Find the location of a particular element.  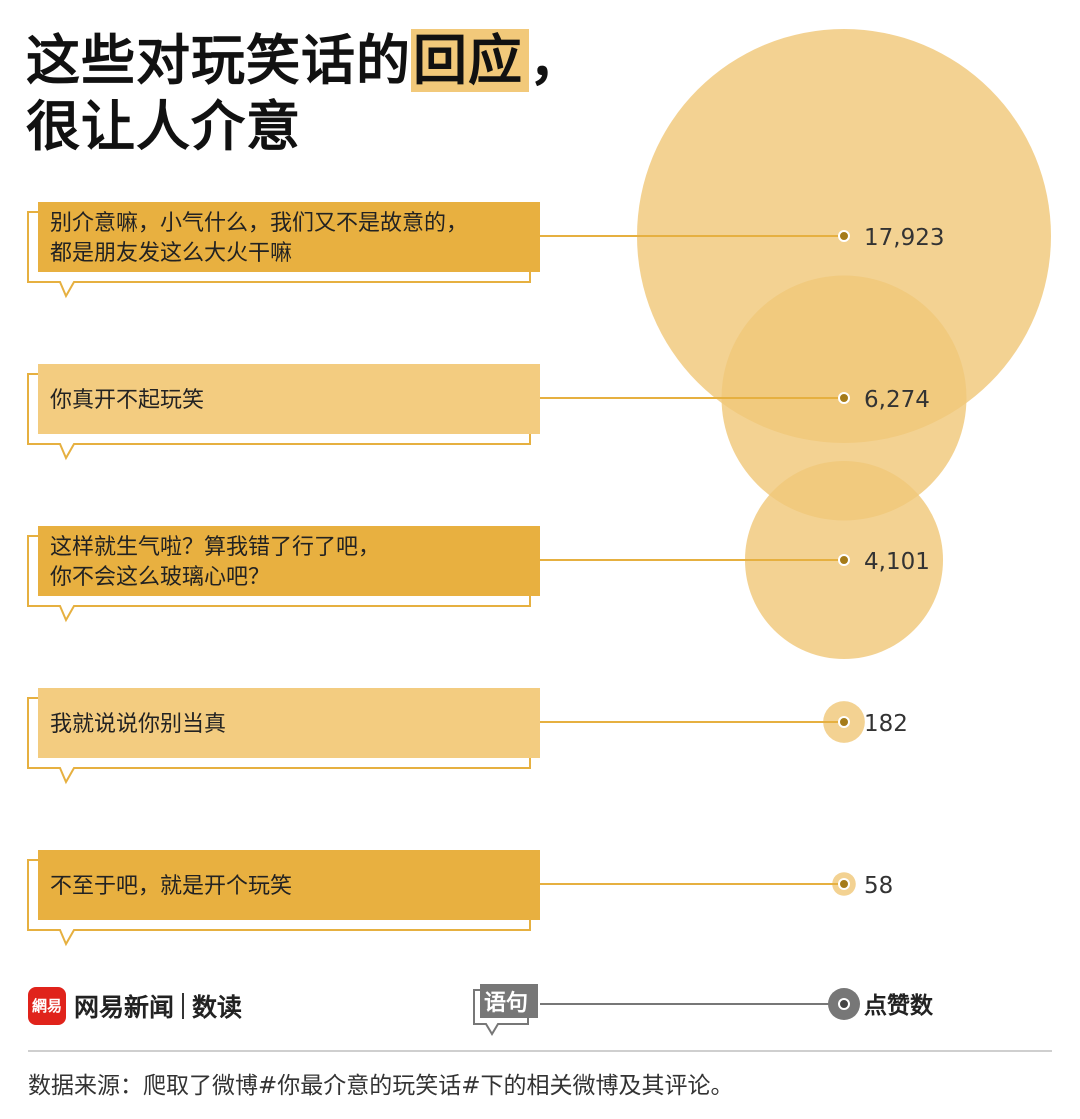

row-4: 我就说说你别当真 182 is located at coordinates (467, 736).